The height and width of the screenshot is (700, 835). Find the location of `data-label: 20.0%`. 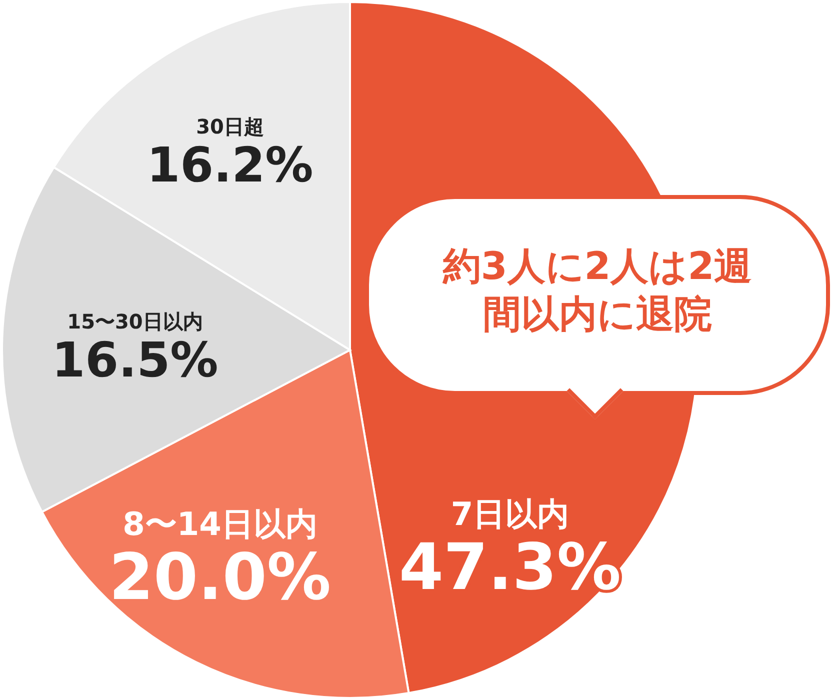

data-label: 20.0% is located at coordinates (220, 577).